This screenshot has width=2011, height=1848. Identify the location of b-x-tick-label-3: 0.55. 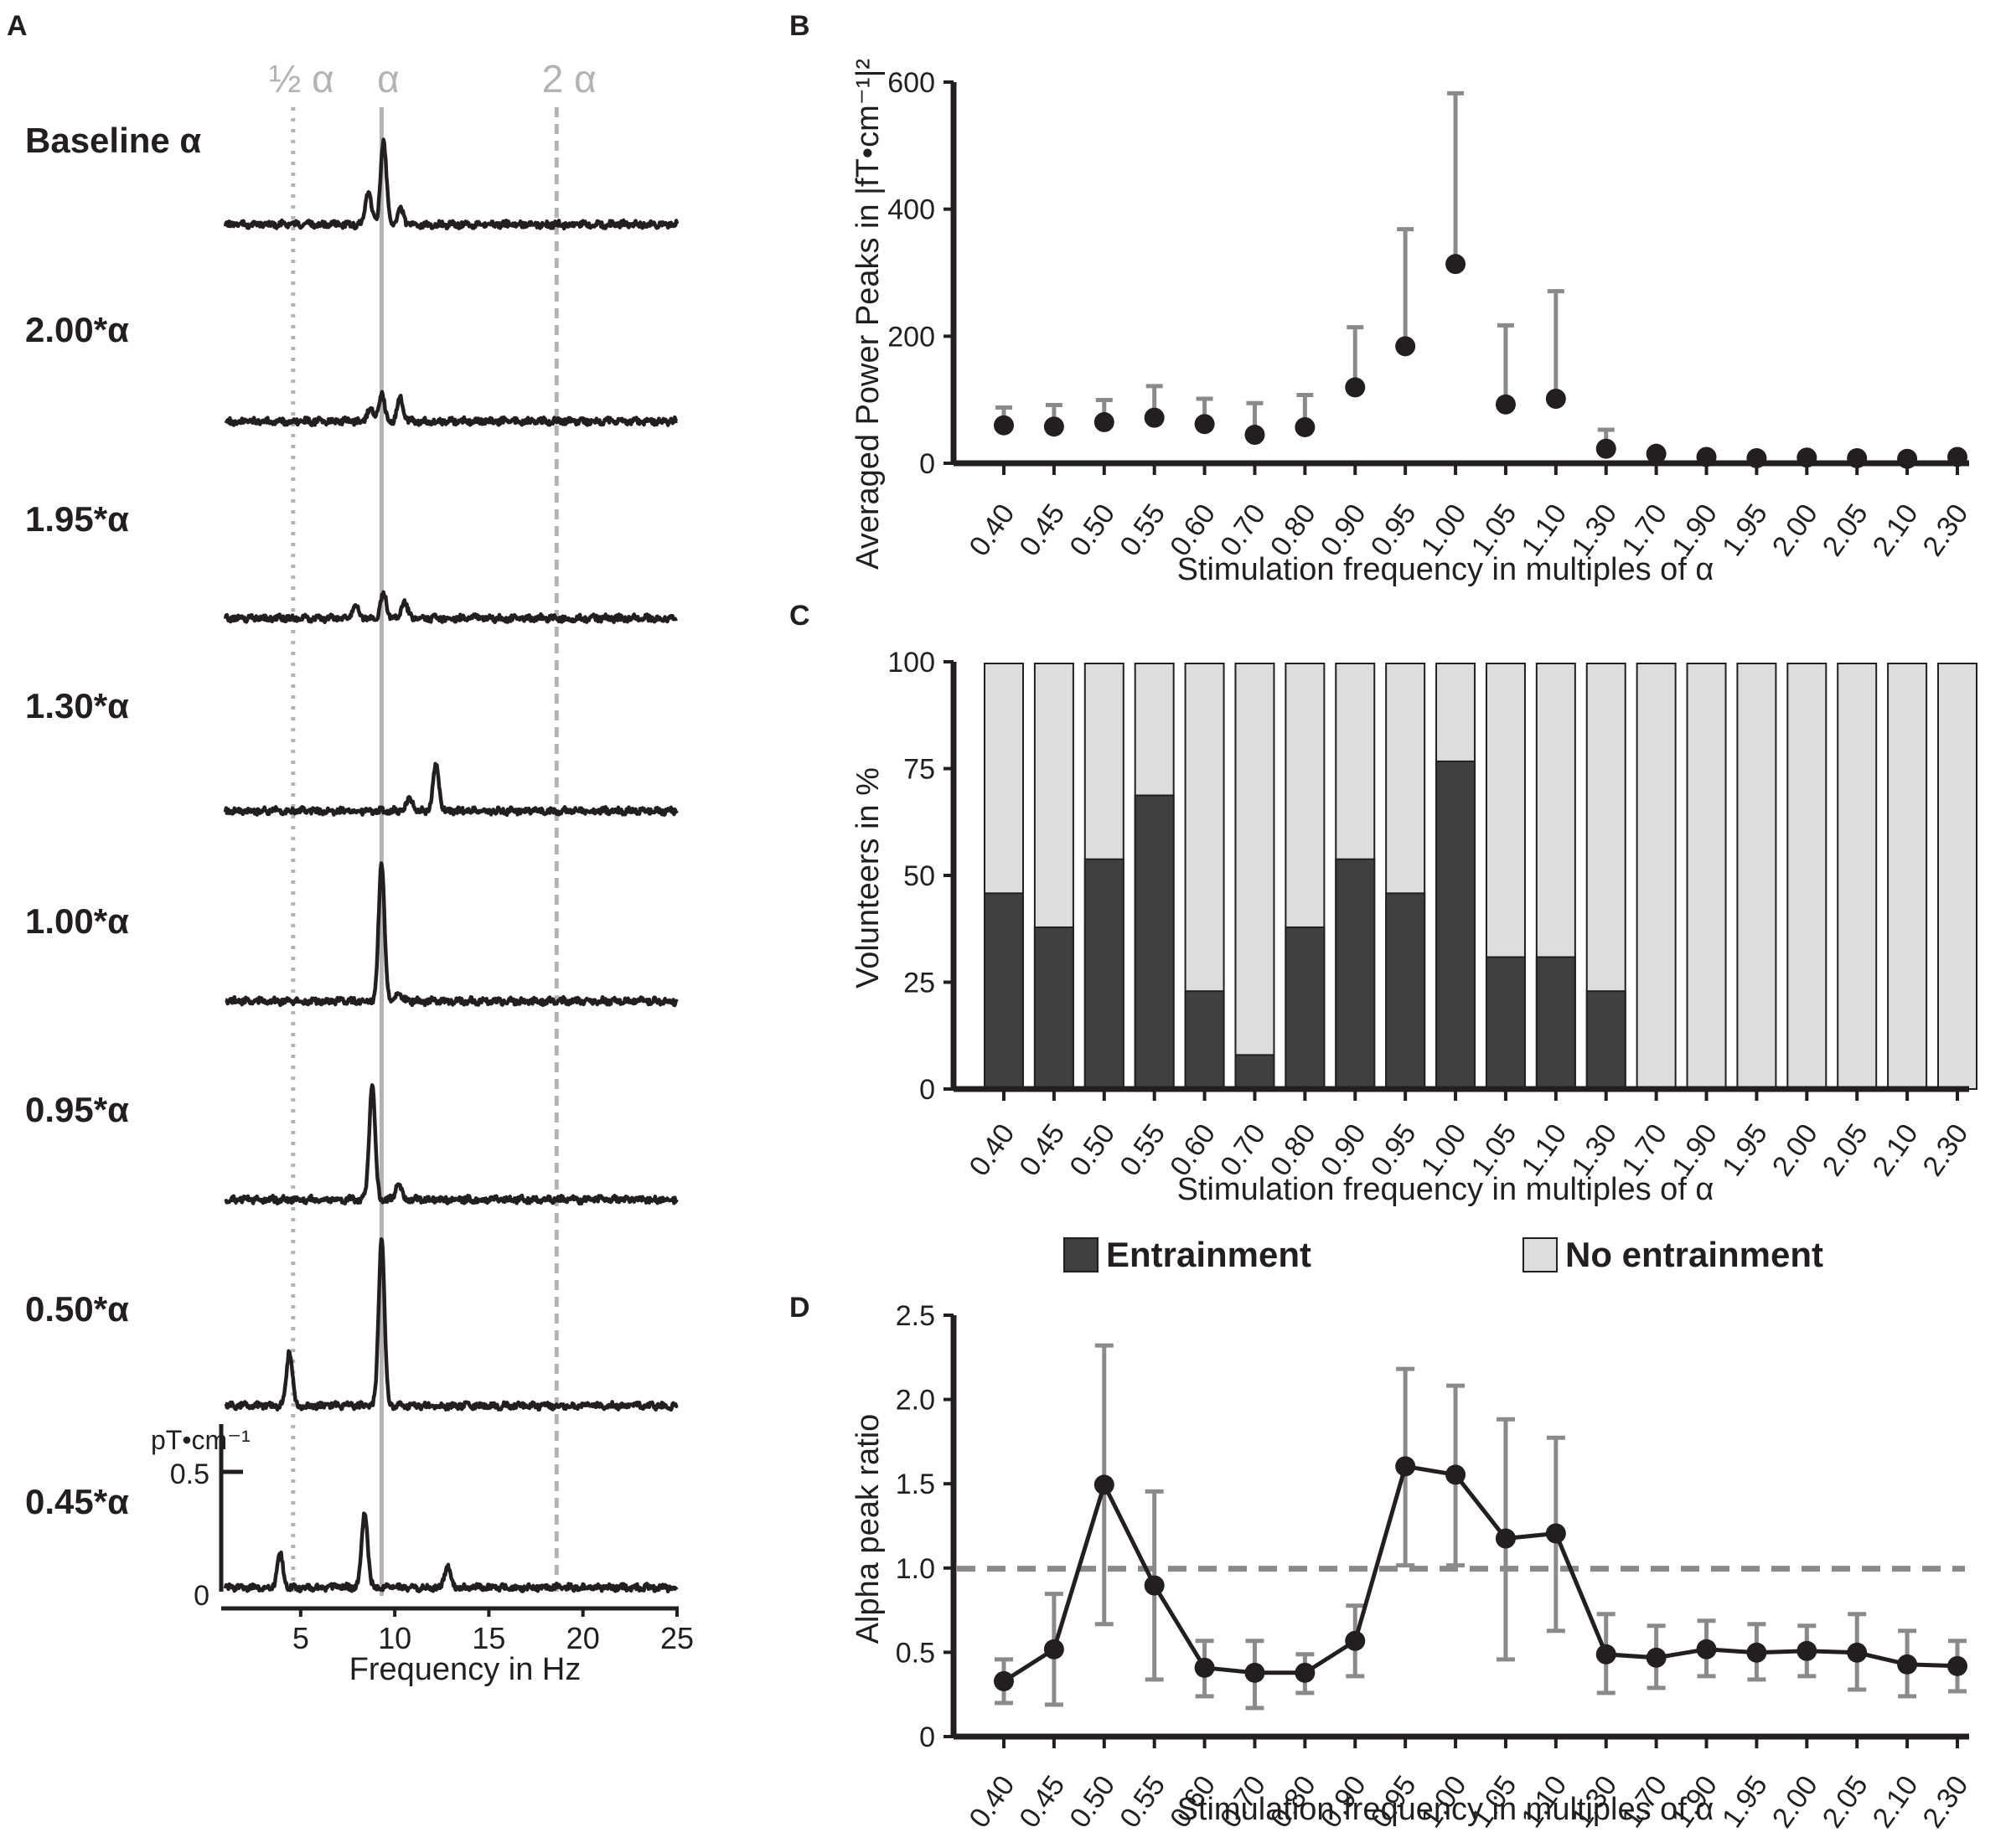
(1142, 530).